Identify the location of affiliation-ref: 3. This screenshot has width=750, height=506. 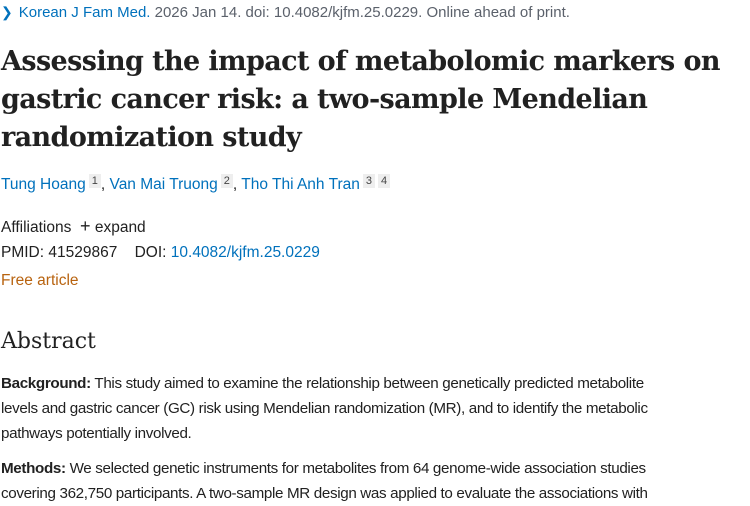
(368, 181).